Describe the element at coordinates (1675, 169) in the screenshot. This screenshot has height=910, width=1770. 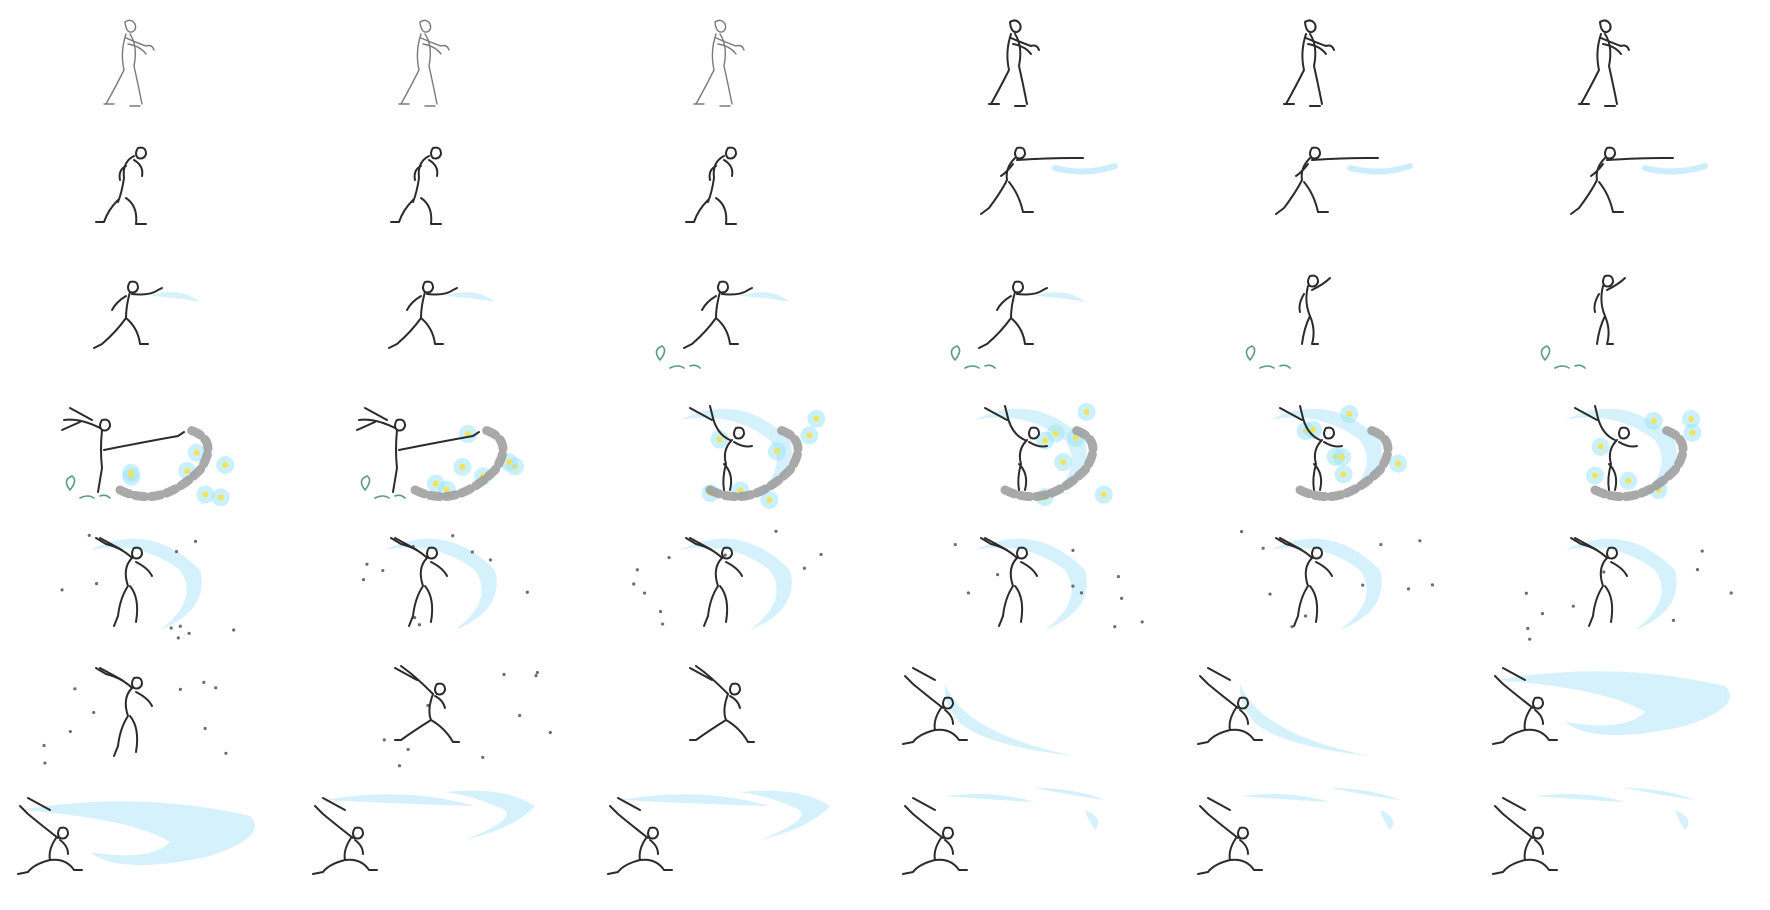
I see `water-streak` at that location.